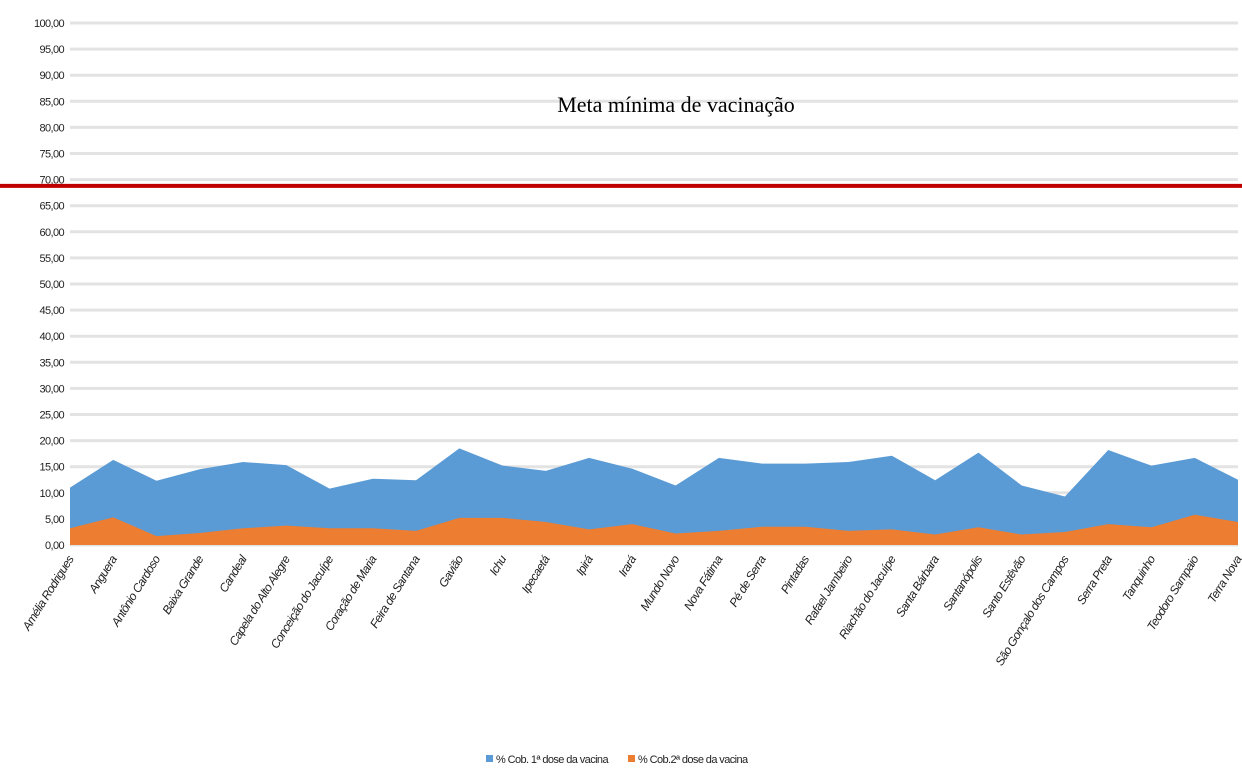 The height and width of the screenshot is (772, 1242). I want to click on x-tick-label: Ipecaetá, so click(536, 573).